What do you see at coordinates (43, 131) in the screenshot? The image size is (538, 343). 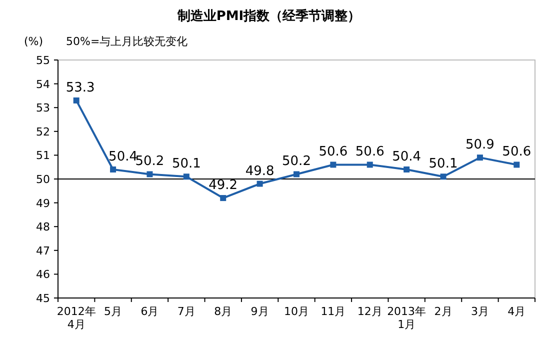 I see `y-tick-label: 52` at bounding box center [43, 131].